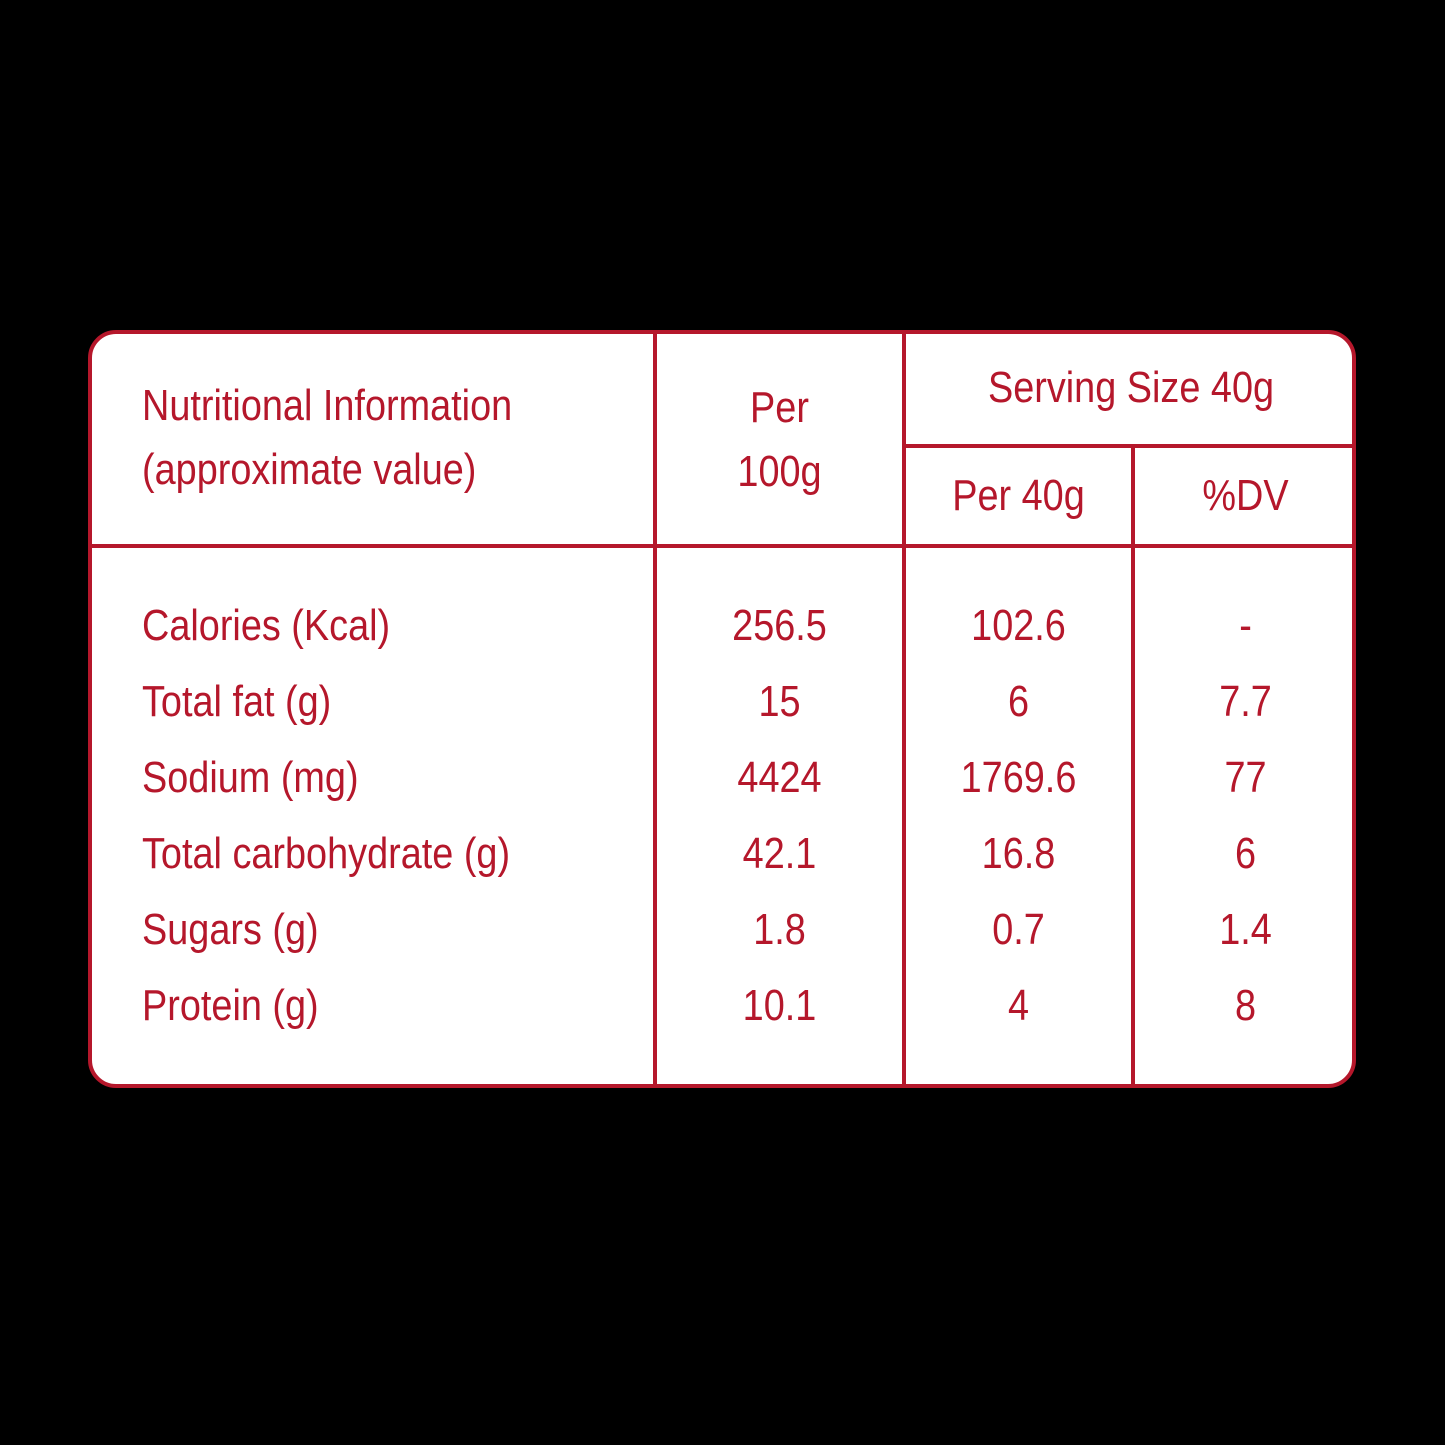  What do you see at coordinates (1245, 853) in the screenshot?
I see `cell-carbohydrate-dv: 6` at bounding box center [1245, 853].